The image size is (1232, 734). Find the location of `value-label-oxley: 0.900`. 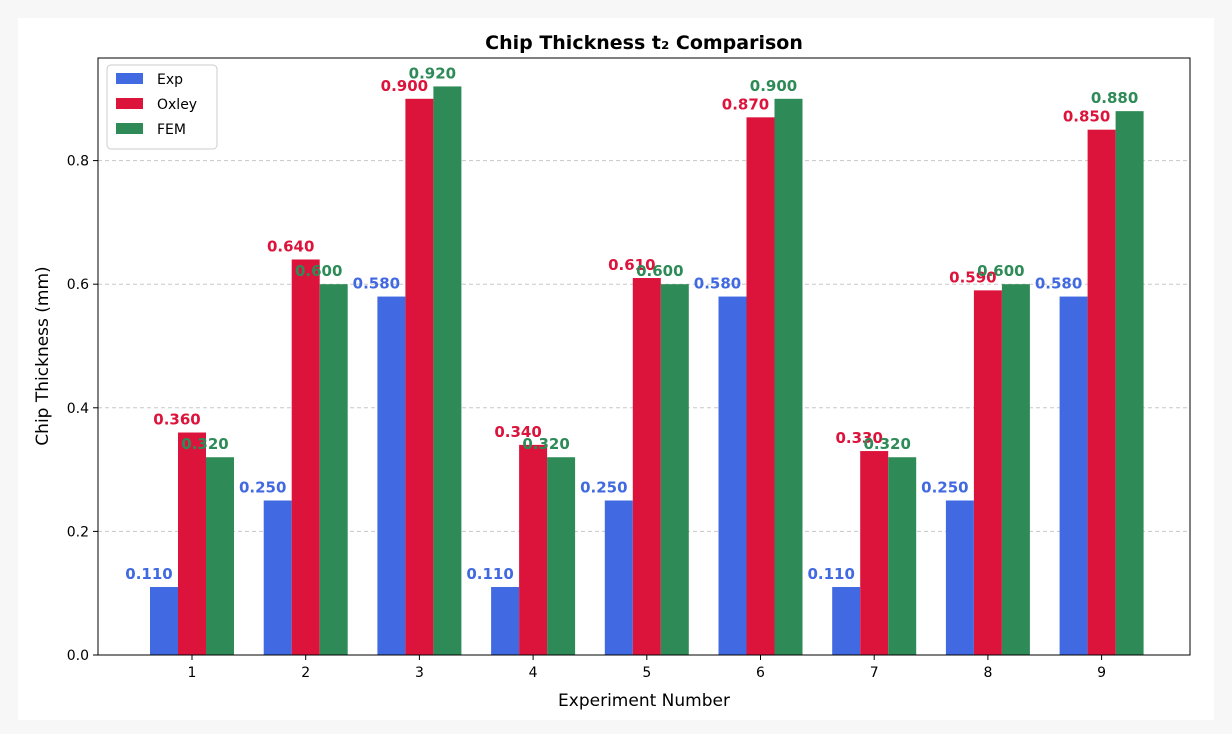

value-label-oxley: 0.900 is located at coordinates (404, 86).